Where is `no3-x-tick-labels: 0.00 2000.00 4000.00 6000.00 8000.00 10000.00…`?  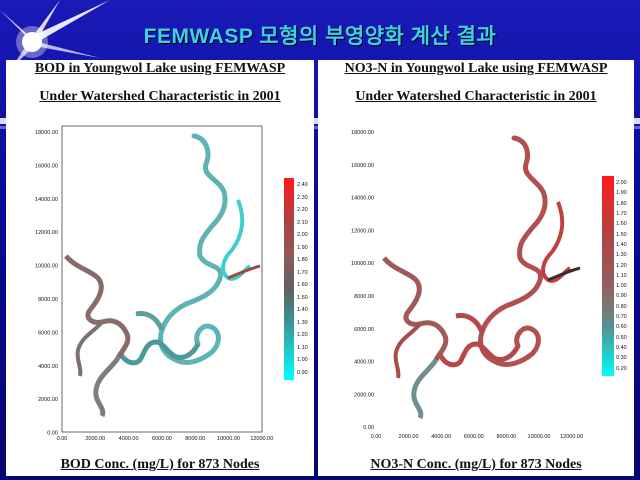 no3-x-tick-labels: 0.00 2000.00 4000.00 6000.00 8000.00 10000.00… is located at coordinates (477, 437).